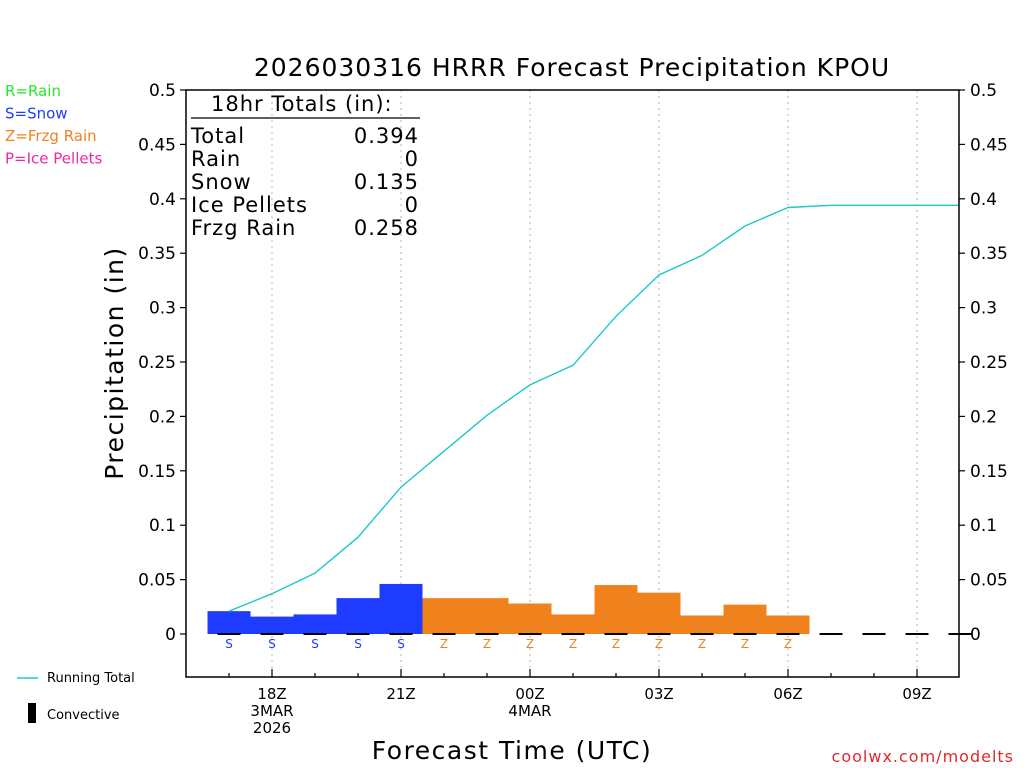  What do you see at coordinates (83, 715) in the screenshot?
I see `convective-legend-label: Convective` at bounding box center [83, 715].